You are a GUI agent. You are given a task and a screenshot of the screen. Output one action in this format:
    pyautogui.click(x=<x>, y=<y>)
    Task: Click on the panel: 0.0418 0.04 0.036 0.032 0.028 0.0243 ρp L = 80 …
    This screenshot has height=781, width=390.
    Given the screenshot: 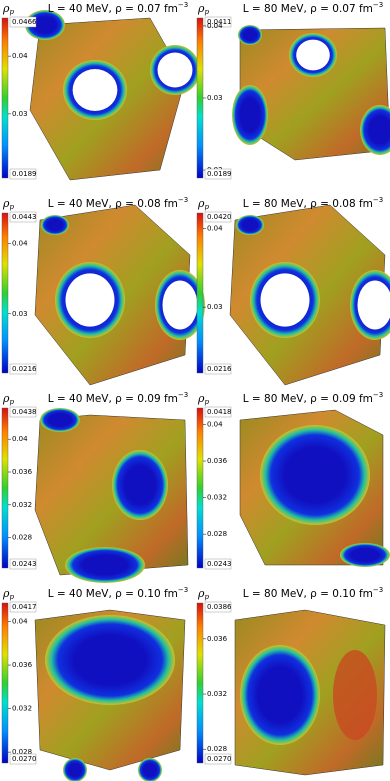 What is the action you would take?
    pyautogui.click(x=293, y=480)
    